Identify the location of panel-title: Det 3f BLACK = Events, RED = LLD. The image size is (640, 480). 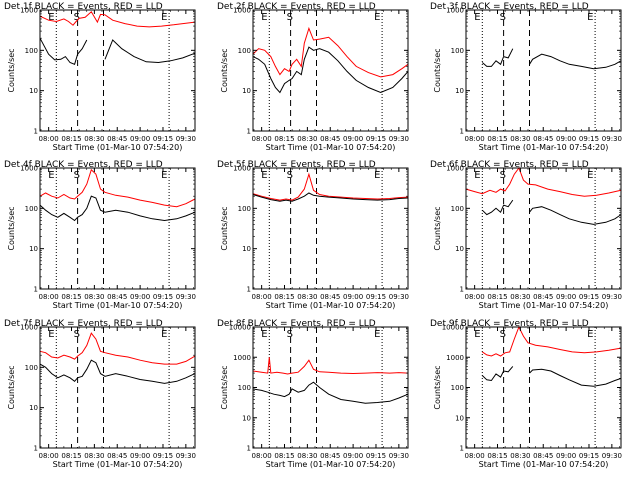
(509, 7).